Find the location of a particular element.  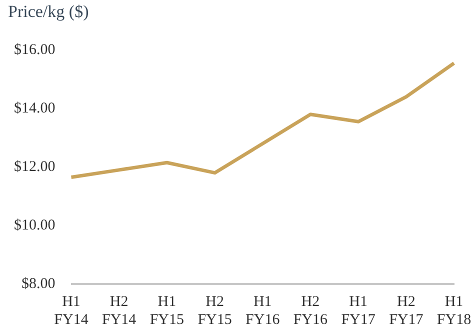

x-tick-label: H2 FY17 is located at coordinates (406, 311).